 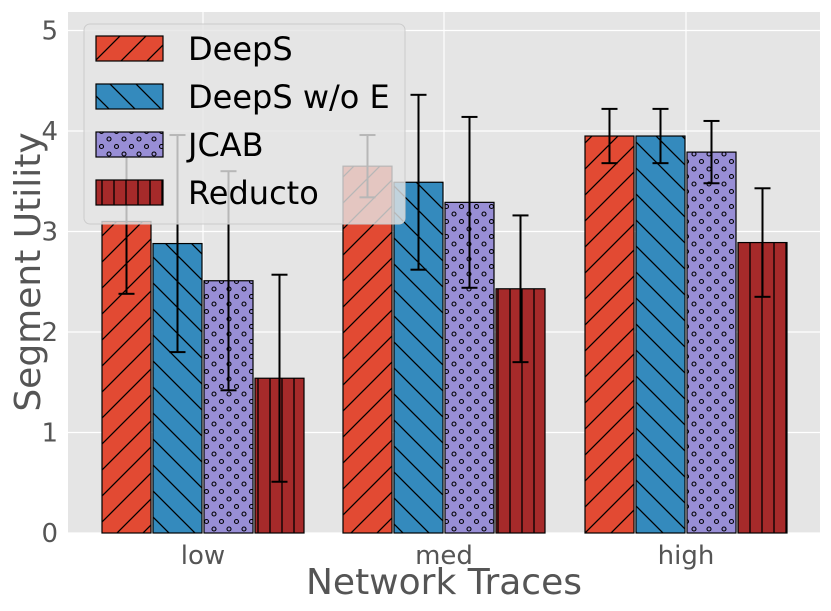 What do you see at coordinates (253, 193) in the screenshot?
I see `legend-label: Reducto` at bounding box center [253, 193].